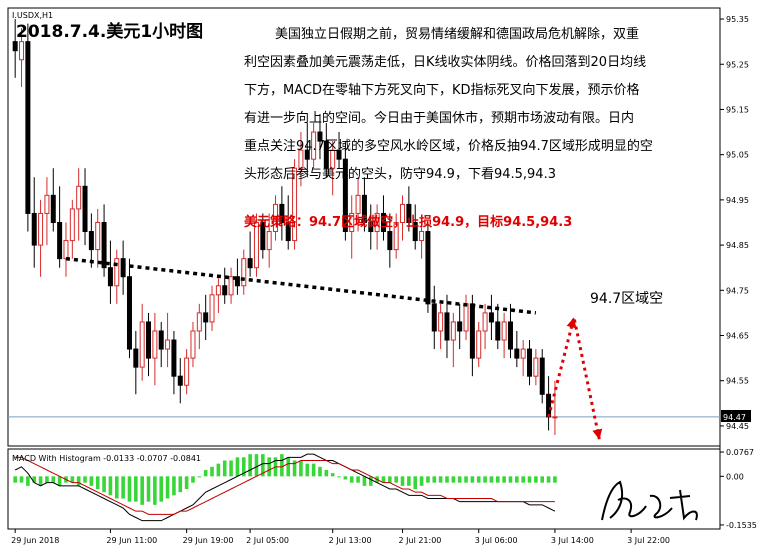 This screenshot has width=765, height=556. I want to click on macd-line, so click(285, 487).